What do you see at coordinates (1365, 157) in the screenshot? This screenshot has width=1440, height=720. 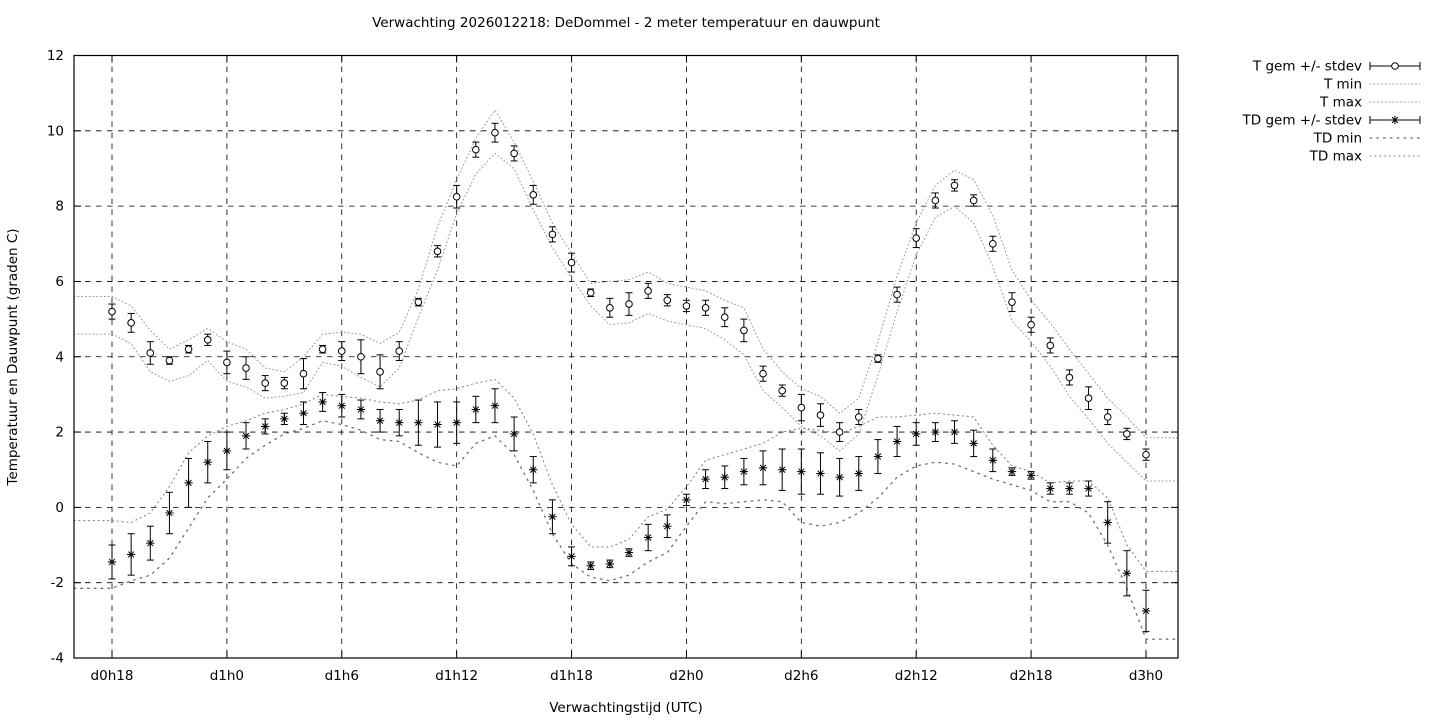 I see `legend-entry-td-max: TD max` at bounding box center [1365, 157].